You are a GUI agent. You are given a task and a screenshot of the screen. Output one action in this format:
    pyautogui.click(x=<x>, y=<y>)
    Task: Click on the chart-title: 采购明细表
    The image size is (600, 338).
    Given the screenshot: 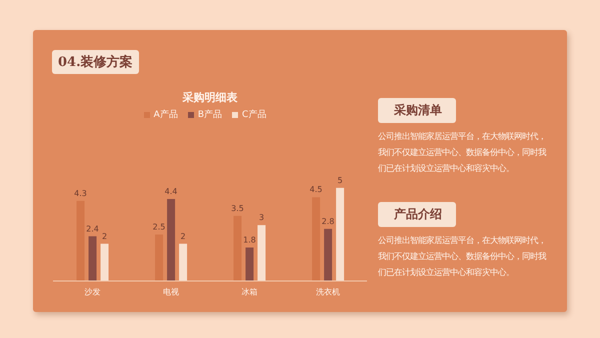 What is the action you would take?
    pyautogui.click(x=210, y=97)
    